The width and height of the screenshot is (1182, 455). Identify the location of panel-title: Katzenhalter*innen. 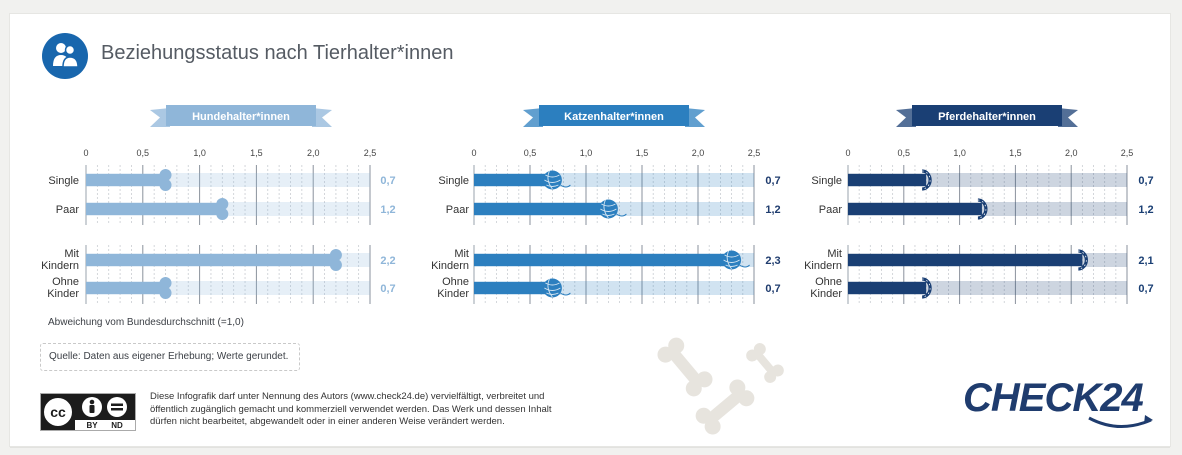
(614, 117).